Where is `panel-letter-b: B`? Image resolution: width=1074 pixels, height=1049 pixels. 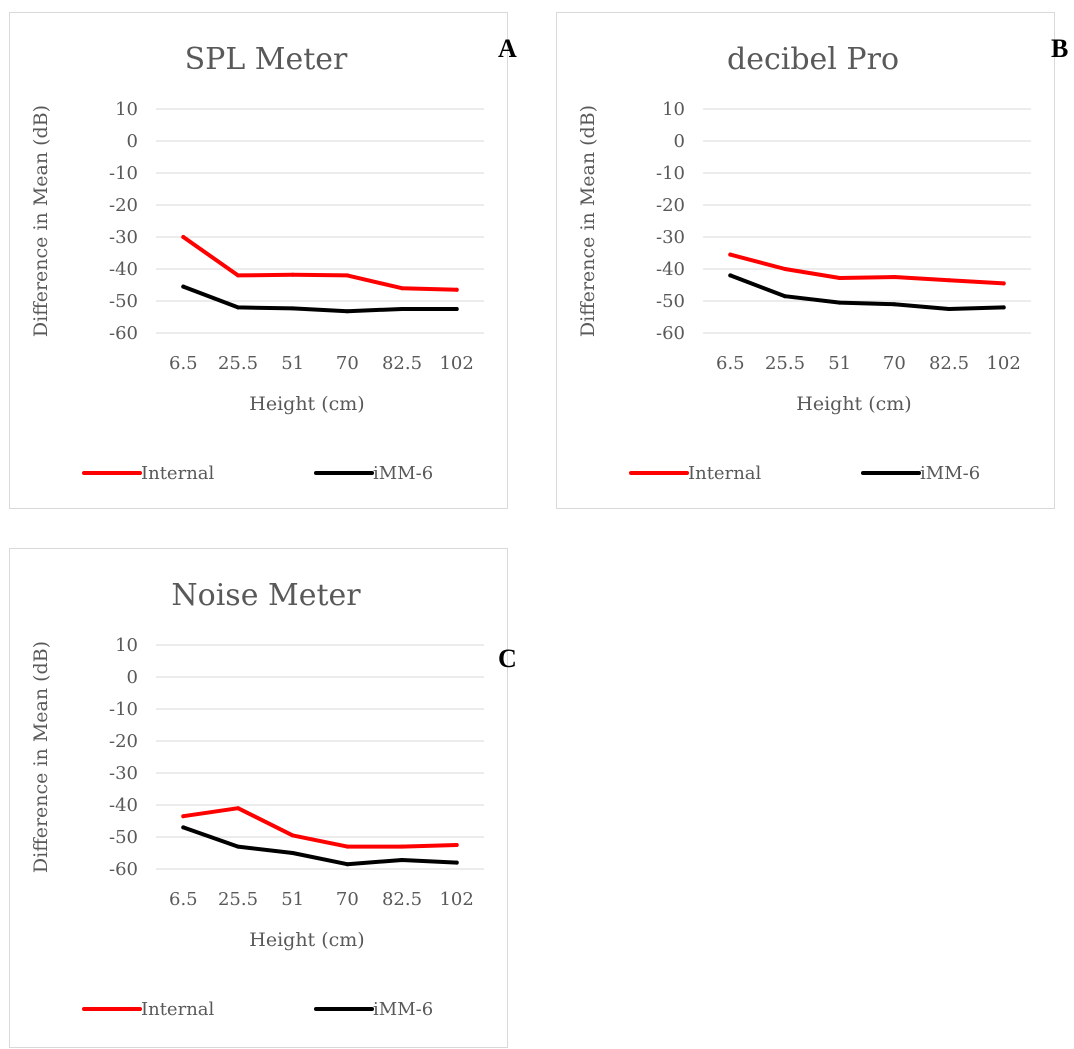 panel-letter-b: B is located at coordinates (1060, 48).